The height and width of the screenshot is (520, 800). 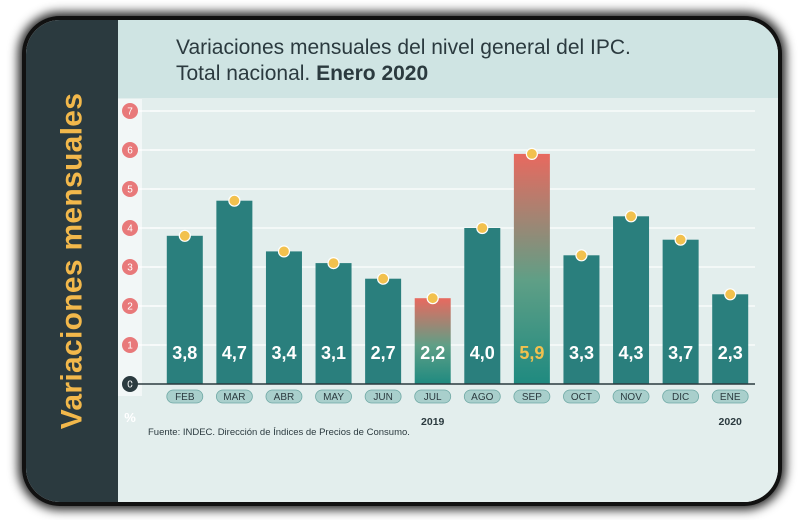 I want to click on y-tick-label-4: 4, so click(x=130, y=229).